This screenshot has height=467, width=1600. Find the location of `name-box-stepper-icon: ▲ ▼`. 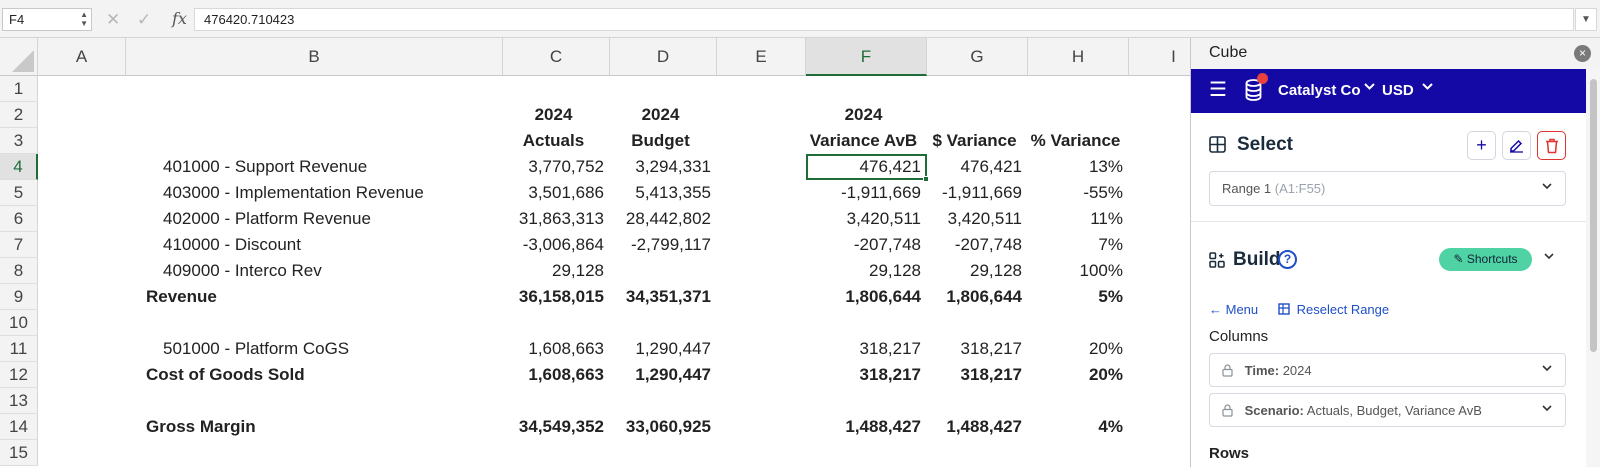

name-box-stepper-icon: ▲ ▼ is located at coordinates (84, 19).